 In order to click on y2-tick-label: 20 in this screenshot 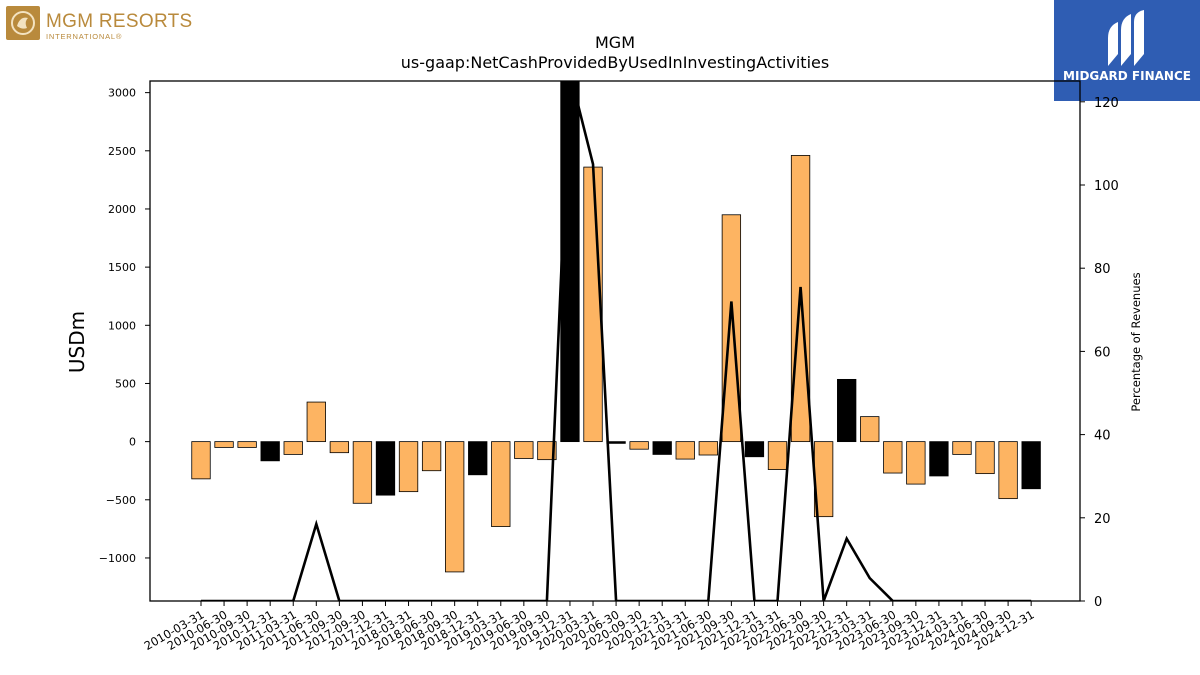, I will do `click(1102, 519)`.